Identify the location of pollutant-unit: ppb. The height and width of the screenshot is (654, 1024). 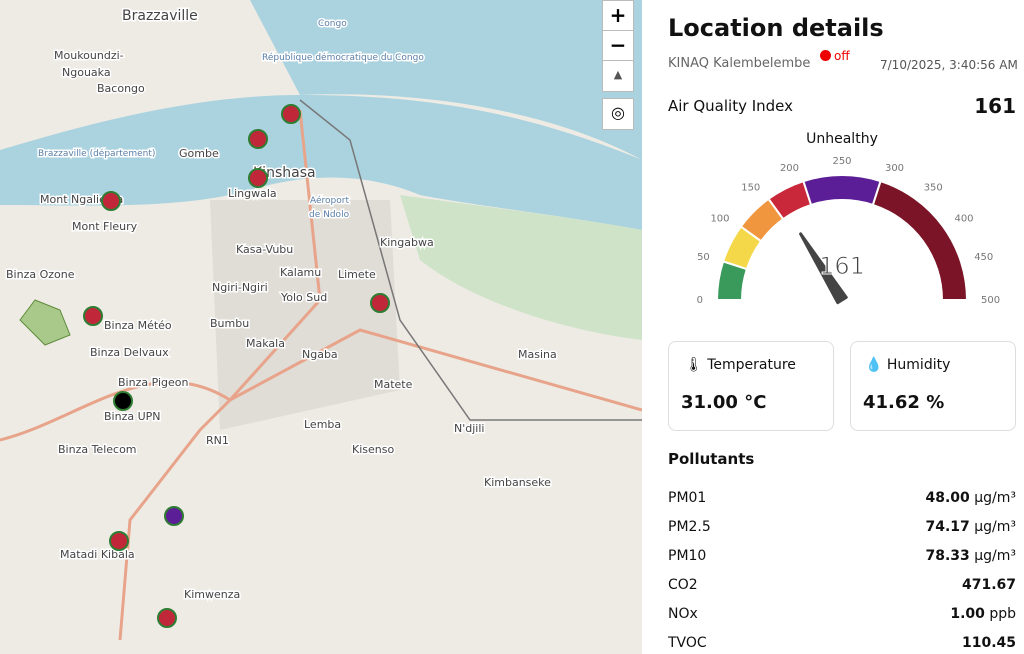
(1002, 614).